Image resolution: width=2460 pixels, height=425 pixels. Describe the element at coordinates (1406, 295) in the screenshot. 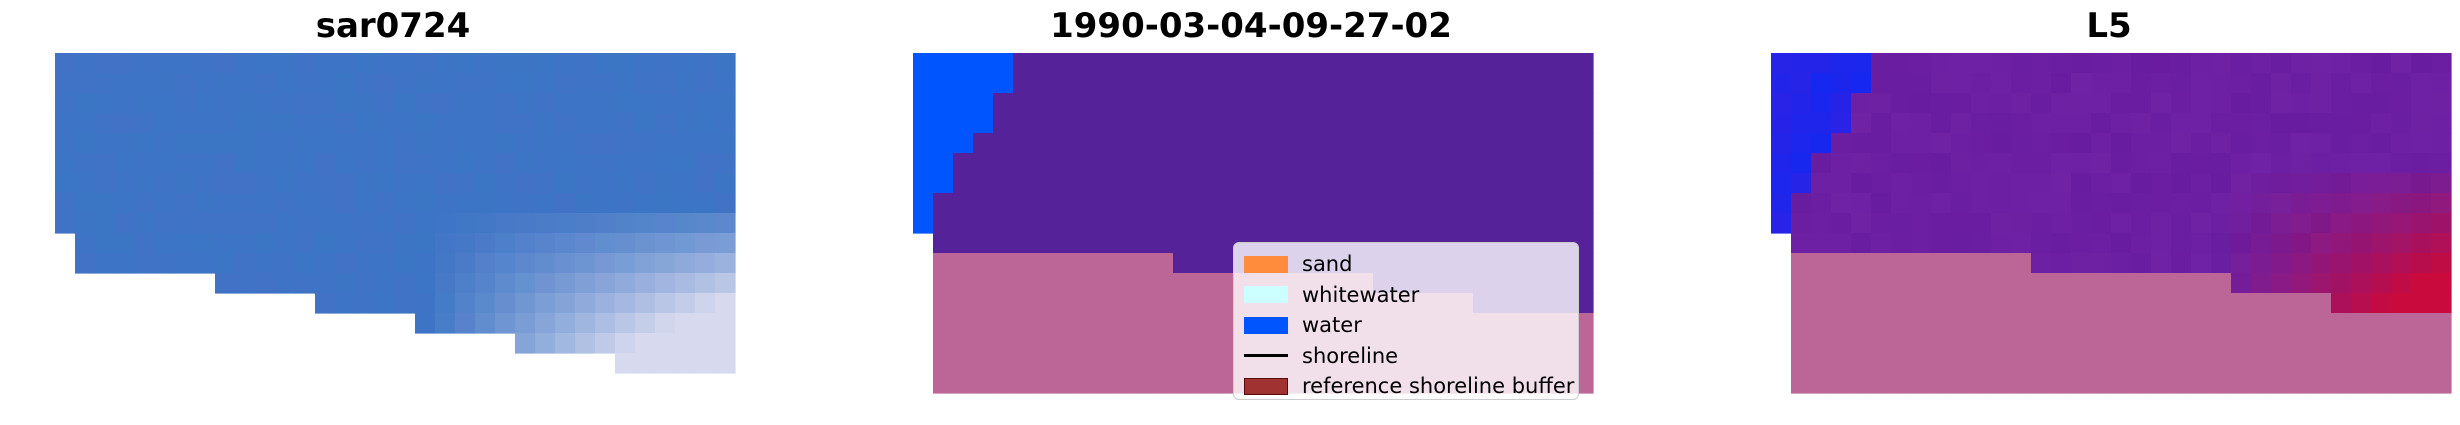

I see `legend-item-whitewater: whitewater` at that location.